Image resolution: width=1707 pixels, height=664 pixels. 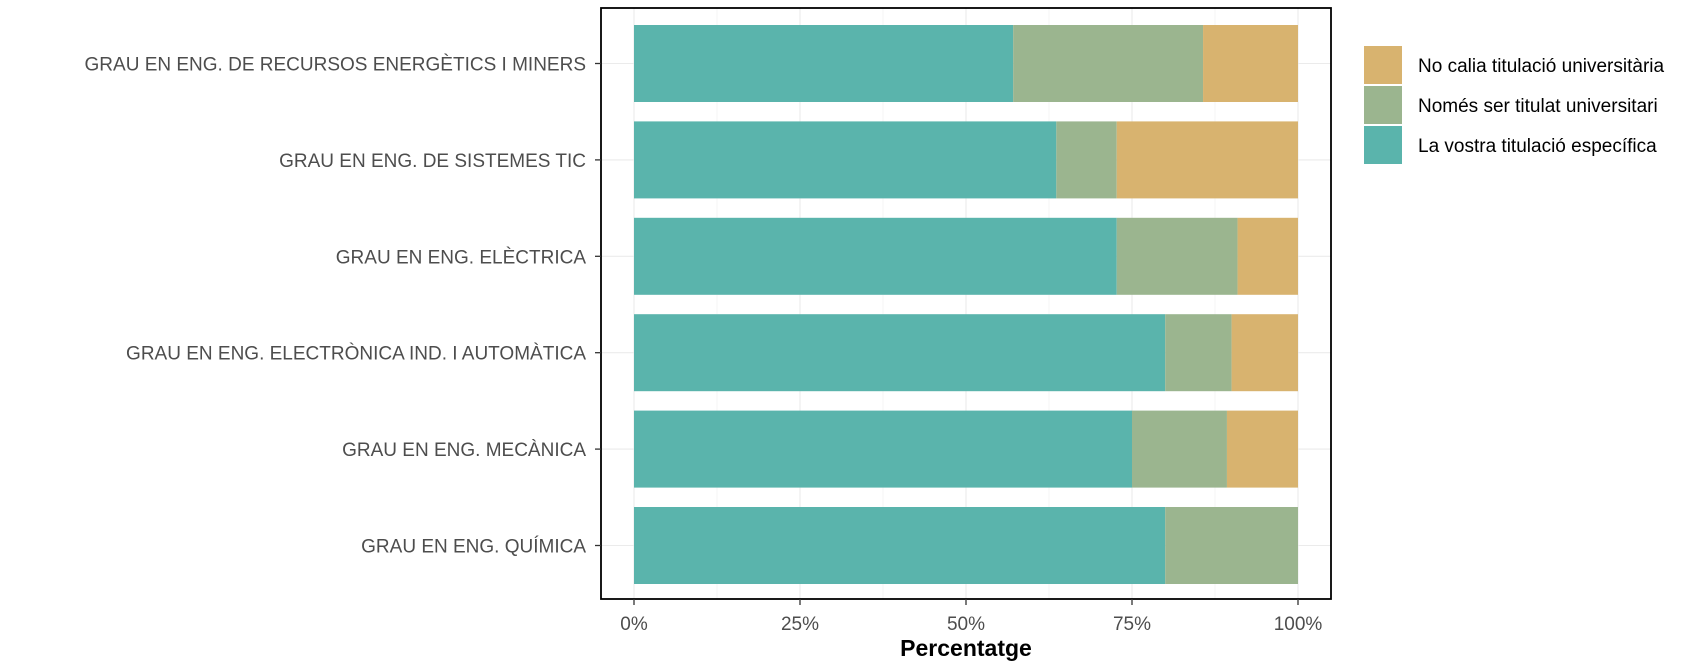 I want to click on x-axis: 0% 25% 50% 75% 100%, so click(x=971, y=617).